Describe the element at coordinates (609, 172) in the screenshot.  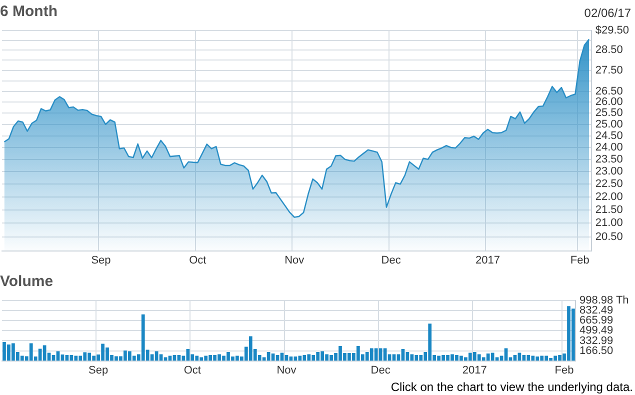
I see `y-tick-label: 23.00` at that location.